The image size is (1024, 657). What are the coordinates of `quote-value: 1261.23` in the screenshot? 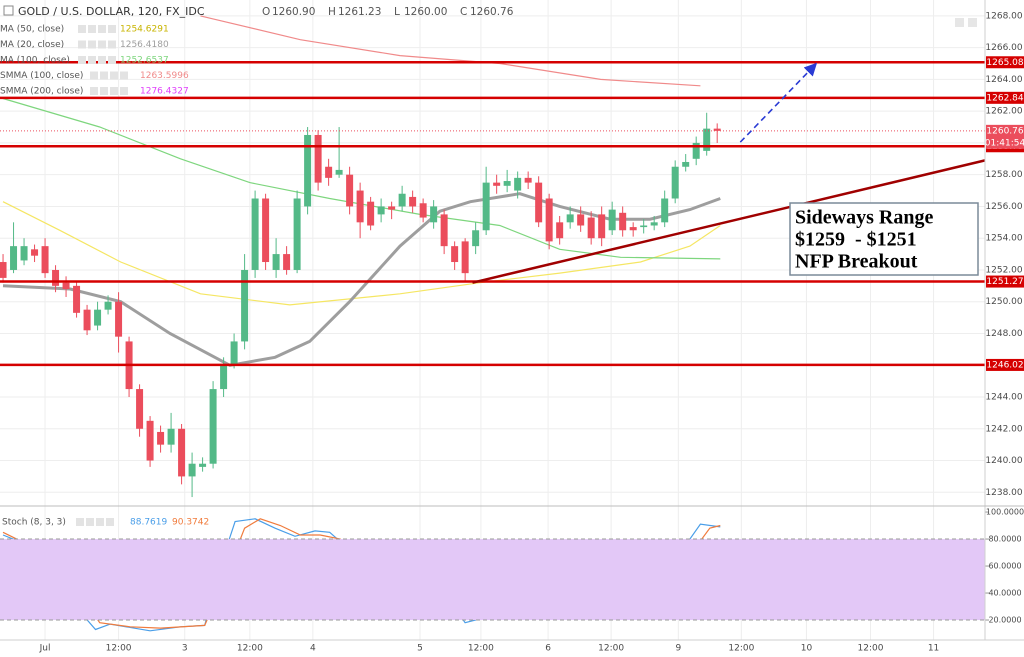 It's located at (359, 12).